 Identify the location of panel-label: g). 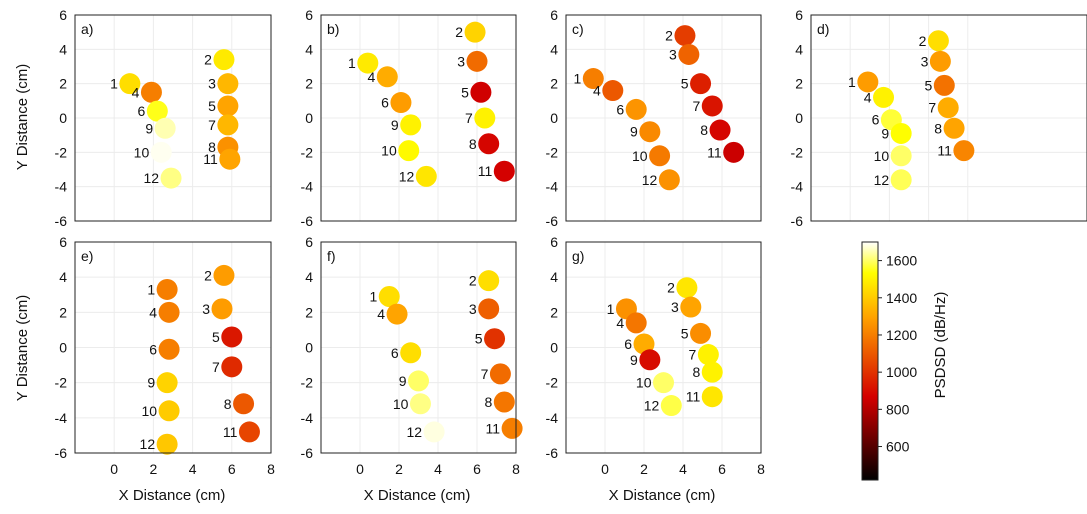
(578, 256).